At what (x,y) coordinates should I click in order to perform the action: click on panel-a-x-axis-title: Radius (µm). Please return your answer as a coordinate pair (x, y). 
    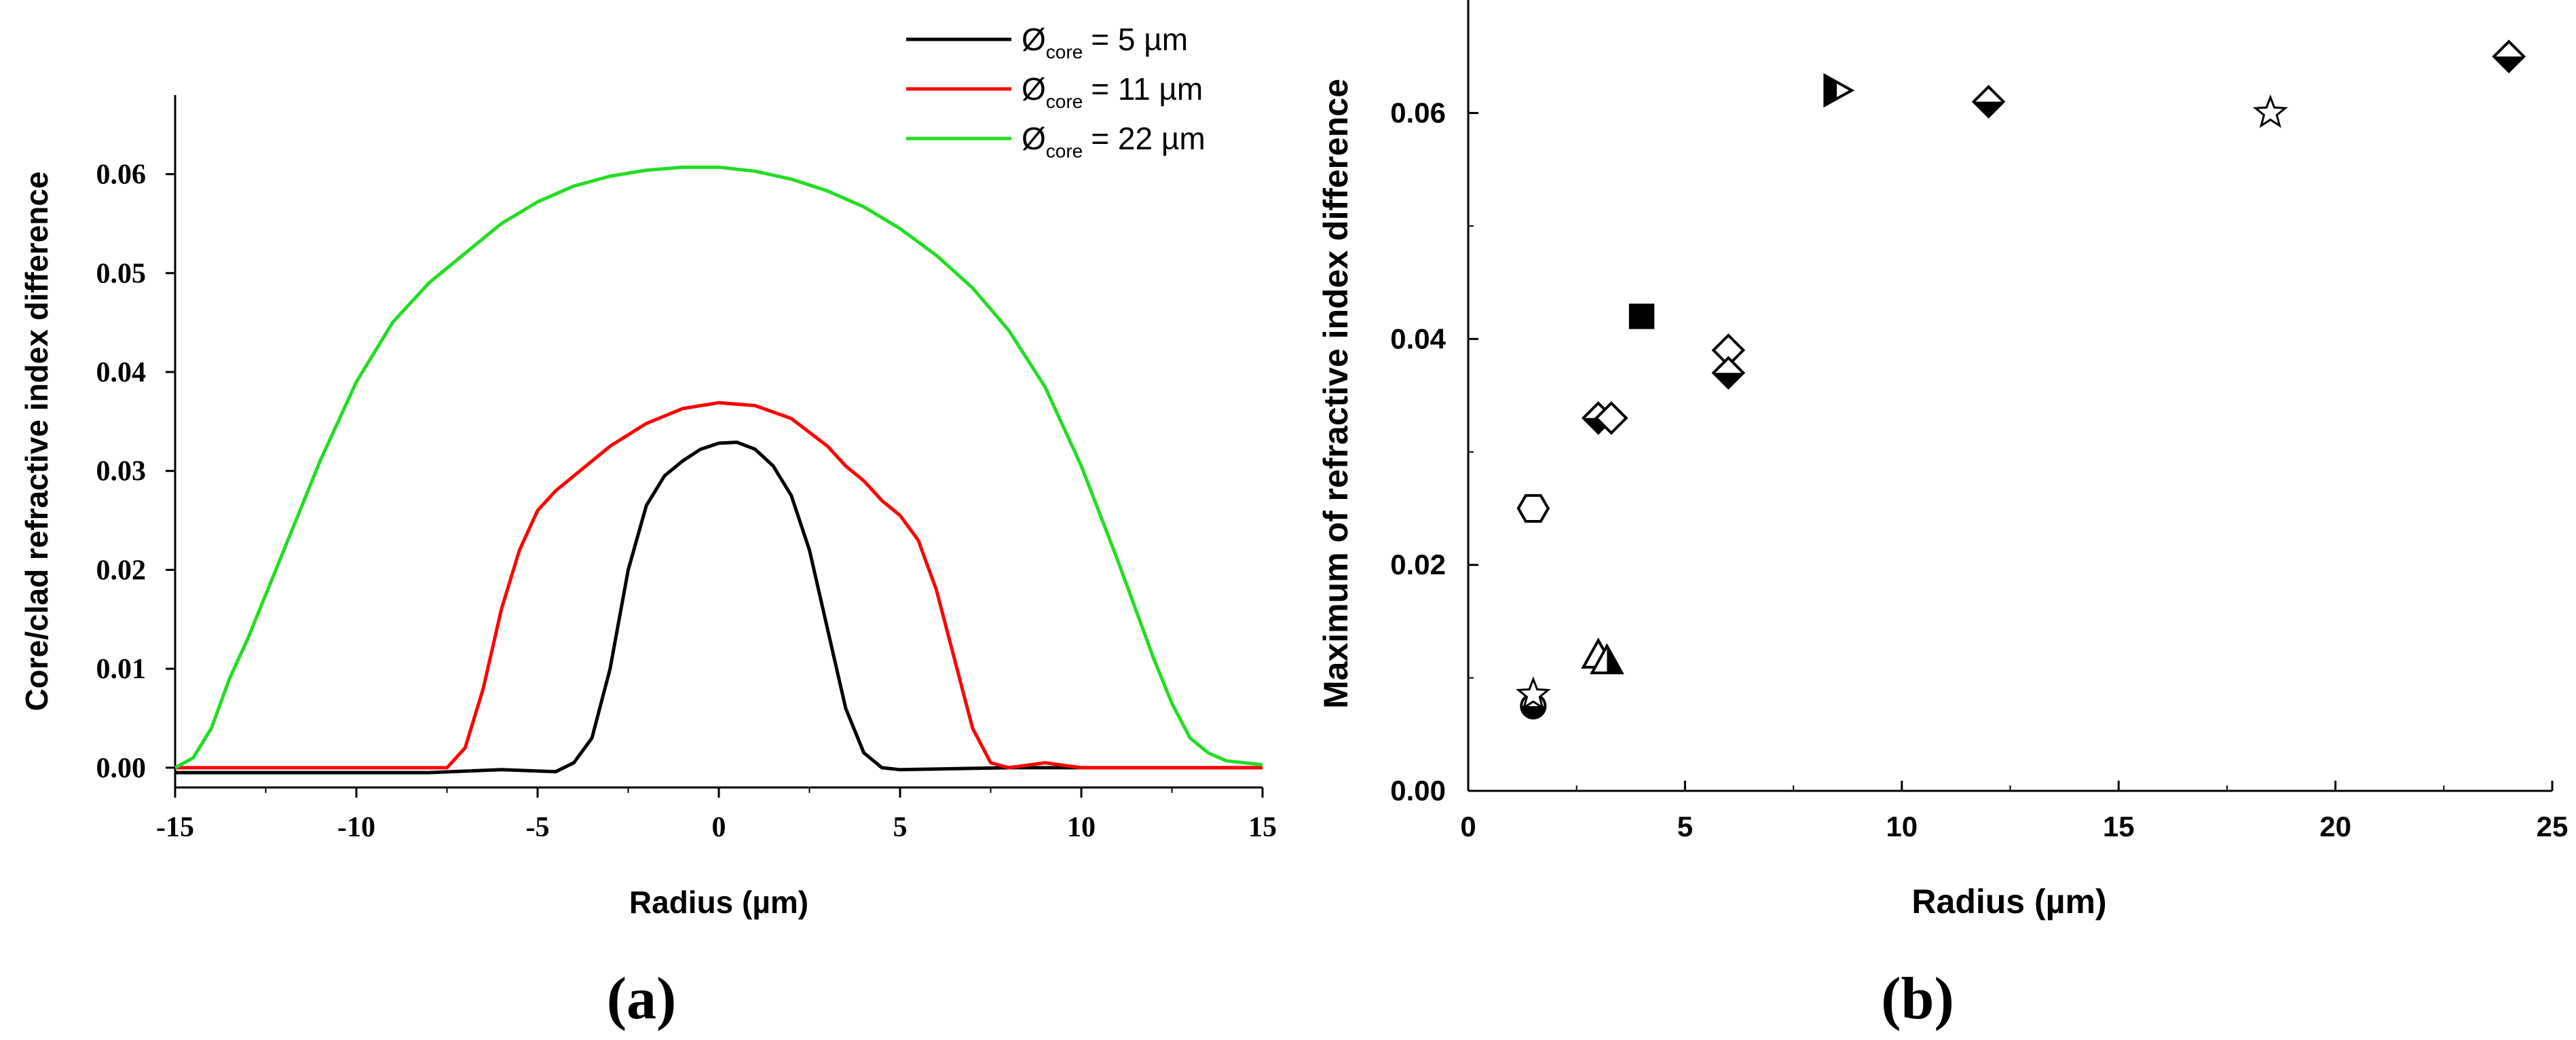
    Looking at the image, I should click on (719, 902).